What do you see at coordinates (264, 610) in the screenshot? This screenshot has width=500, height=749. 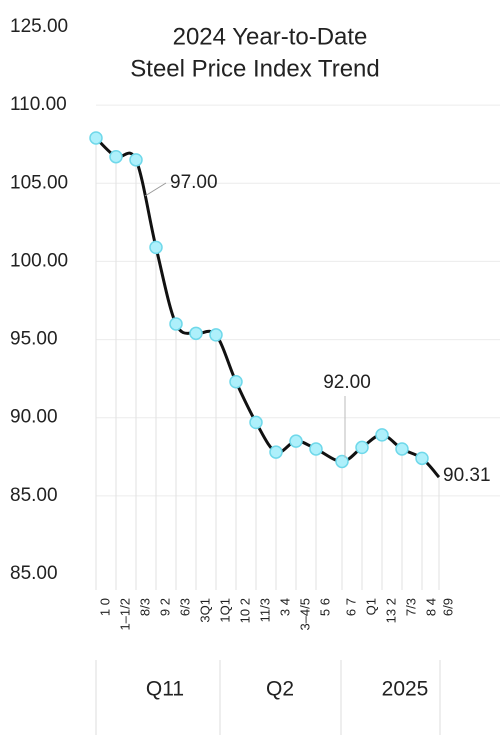 I see `x-tick-label: 11/3` at bounding box center [264, 610].